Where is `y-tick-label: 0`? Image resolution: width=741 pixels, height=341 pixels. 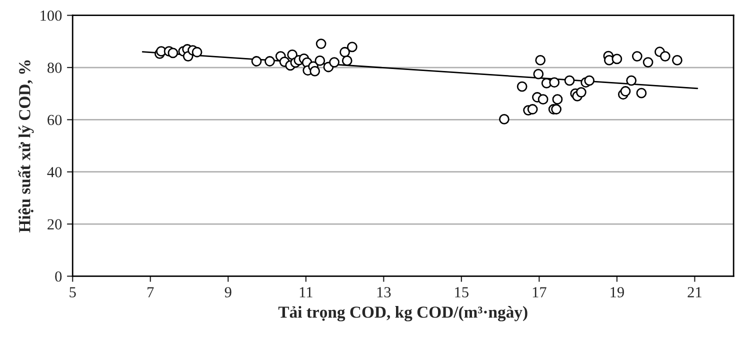 y-tick-label: 0 is located at coordinates (58, 276).